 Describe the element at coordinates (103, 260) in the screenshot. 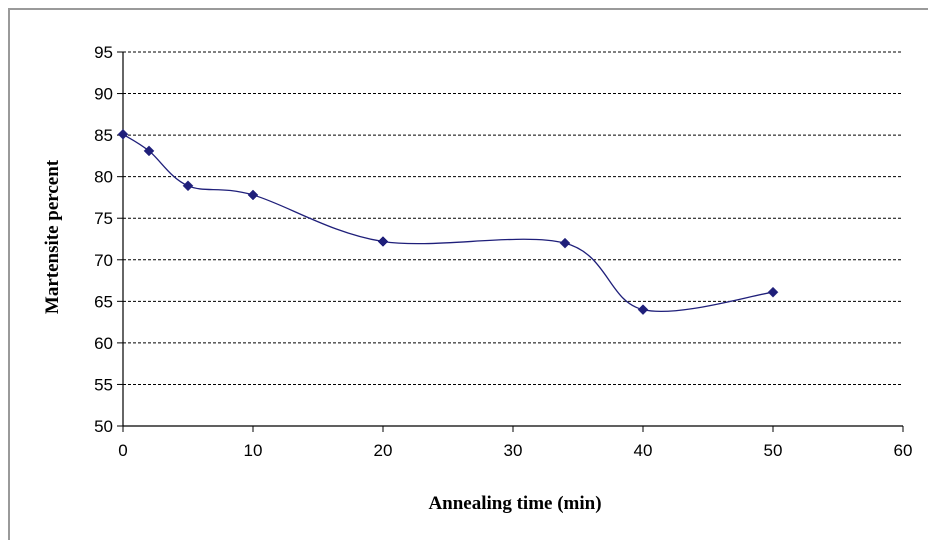

I see `y-tick-label: 70` at that location.